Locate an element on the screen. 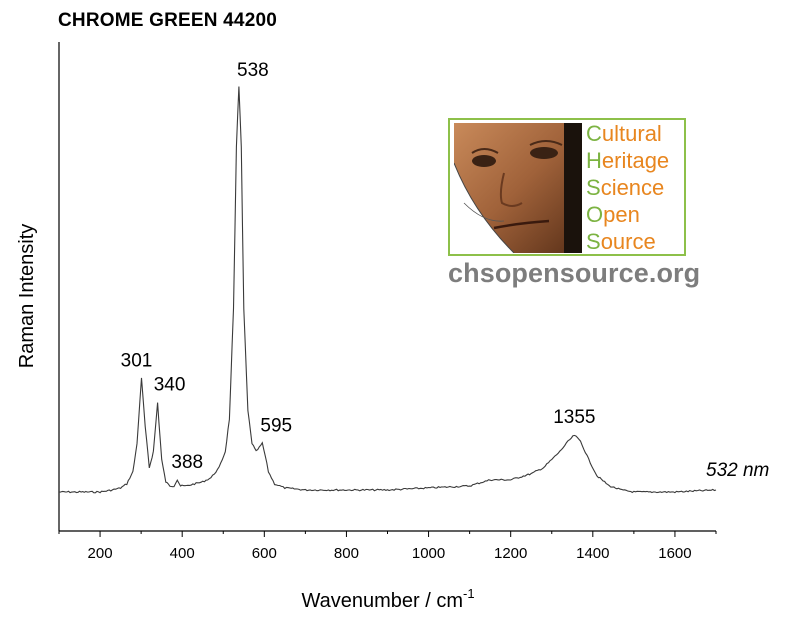  logo-line-open: Open is located at coordinates (613, 214).